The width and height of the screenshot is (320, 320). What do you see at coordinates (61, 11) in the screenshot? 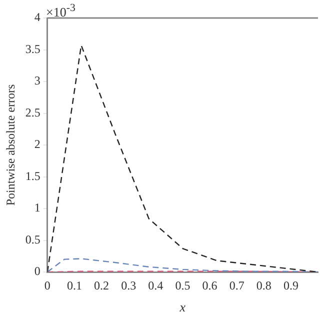
I see `annotation: ×10$^{-3}$` at bounding box center [61, 11].